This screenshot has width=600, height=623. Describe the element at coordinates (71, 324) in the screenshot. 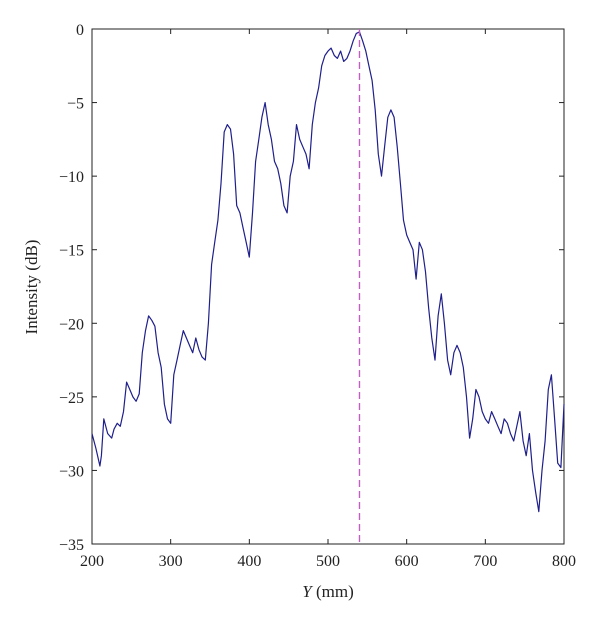

I see `y-tick-label: −20` at that location.